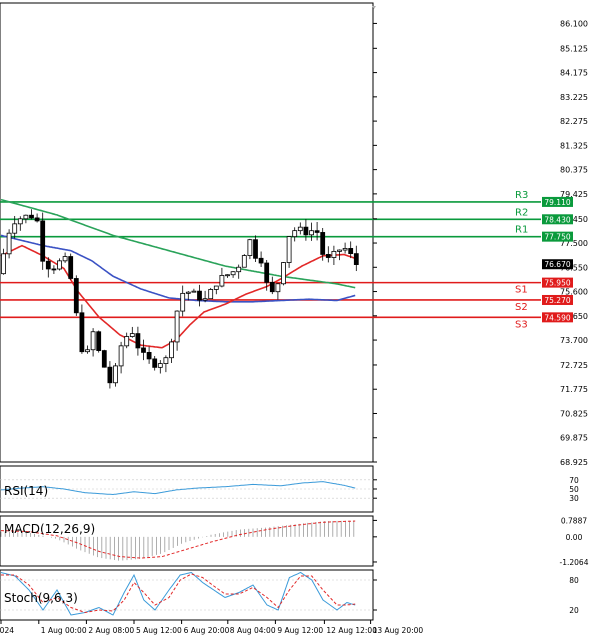 This screenshot has height=639, width=600. Describe the element at coordinates (574, 580) in the screenshot. I see `stoch-tick-label: 80` at that location.